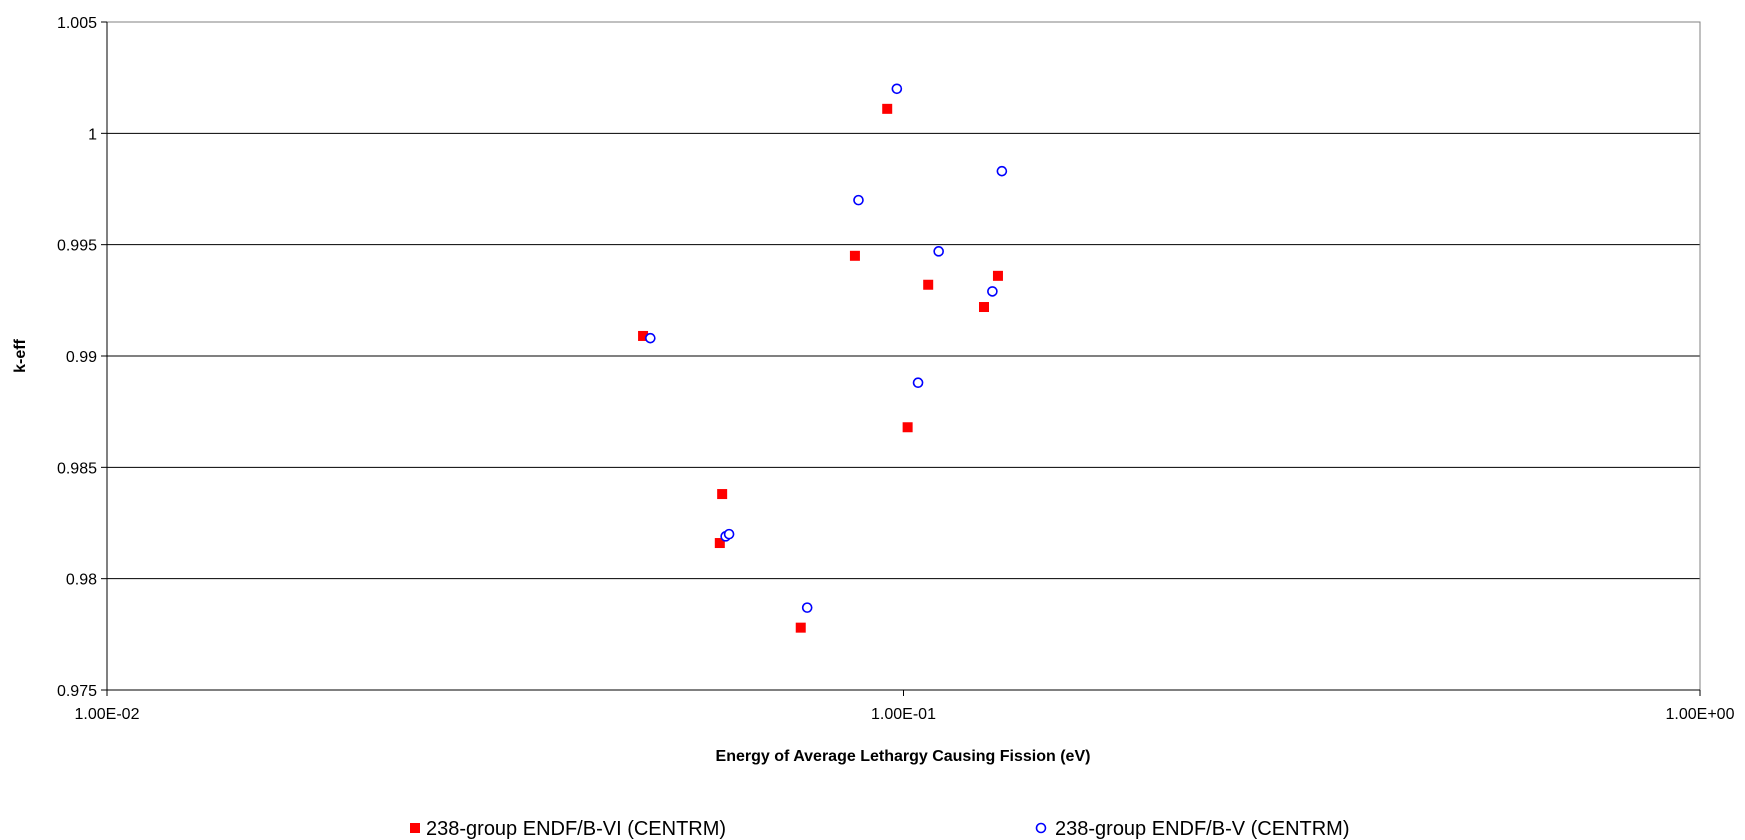 This screenshot has width=1745, height=840. I want to click on y-tick-label: 1.005, so click(77, 23).